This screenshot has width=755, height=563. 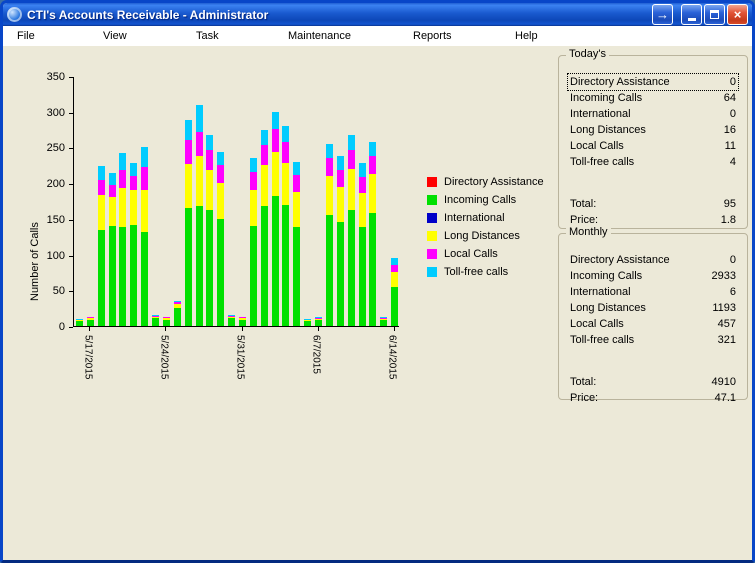 What do you see at coordinates (476, 272) in the screenshot?
I see `legend-label: Toll-free calls` at bounding box center [476, 272].